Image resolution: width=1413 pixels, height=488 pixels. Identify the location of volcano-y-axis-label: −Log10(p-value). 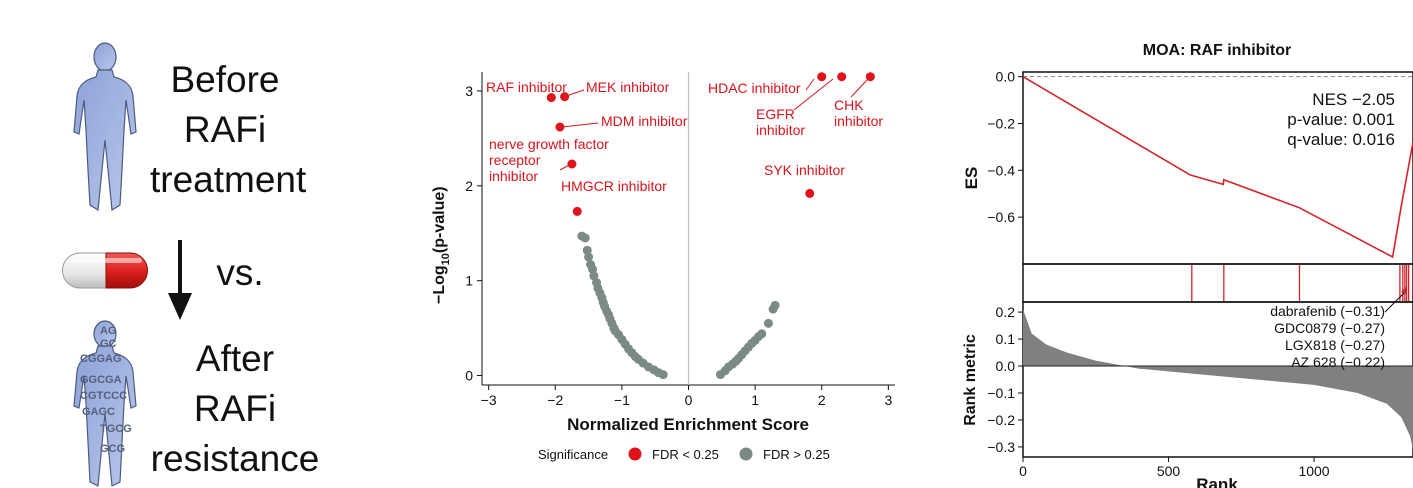
(441, 245).